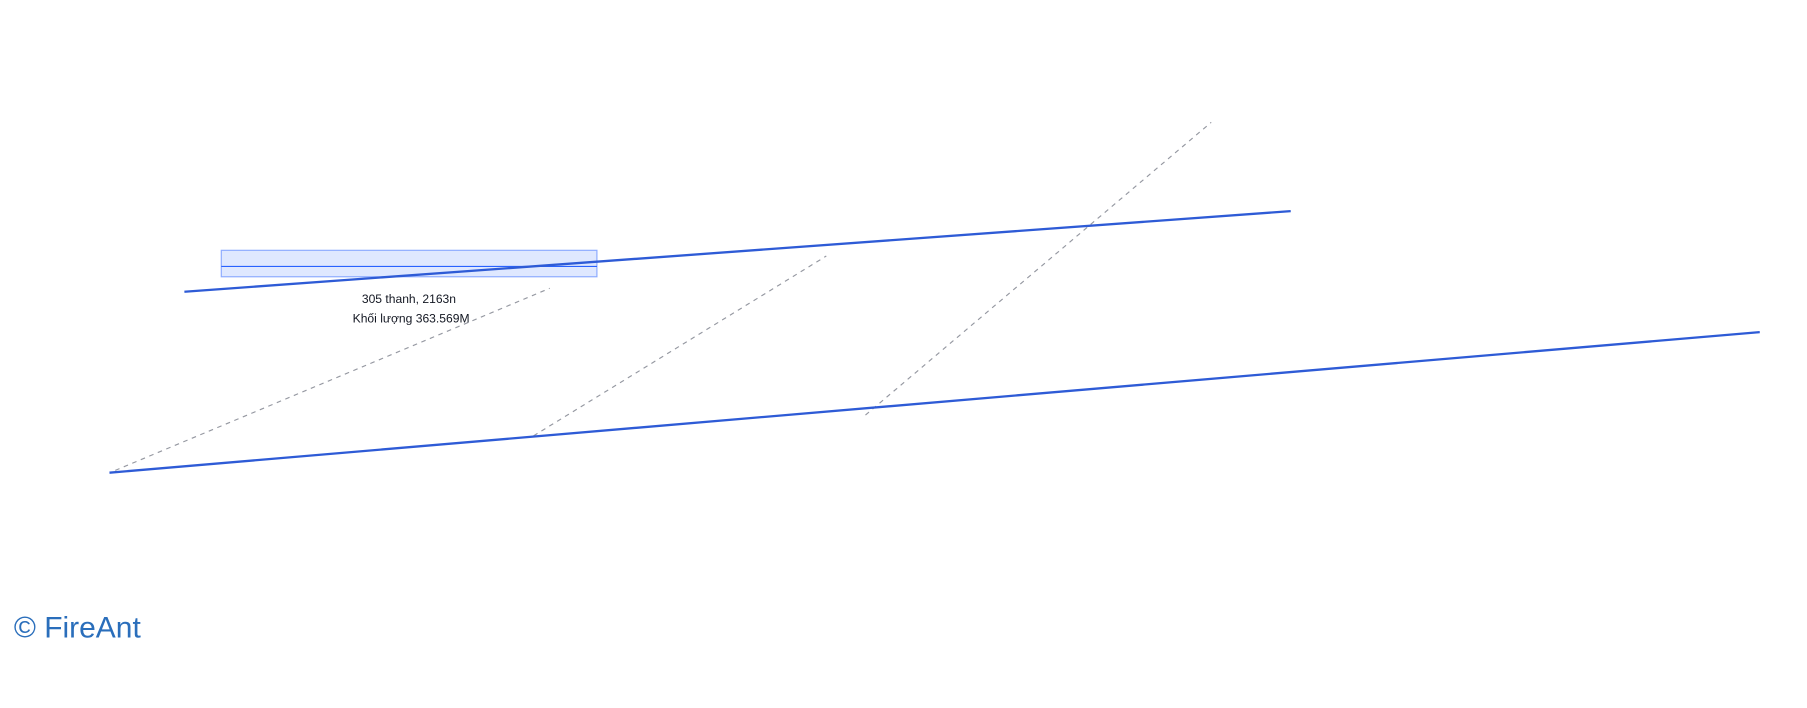  What do you see at coordinates (737, 251) in the screenshot?
I see `trend-line` at bounding box center [737, 251].